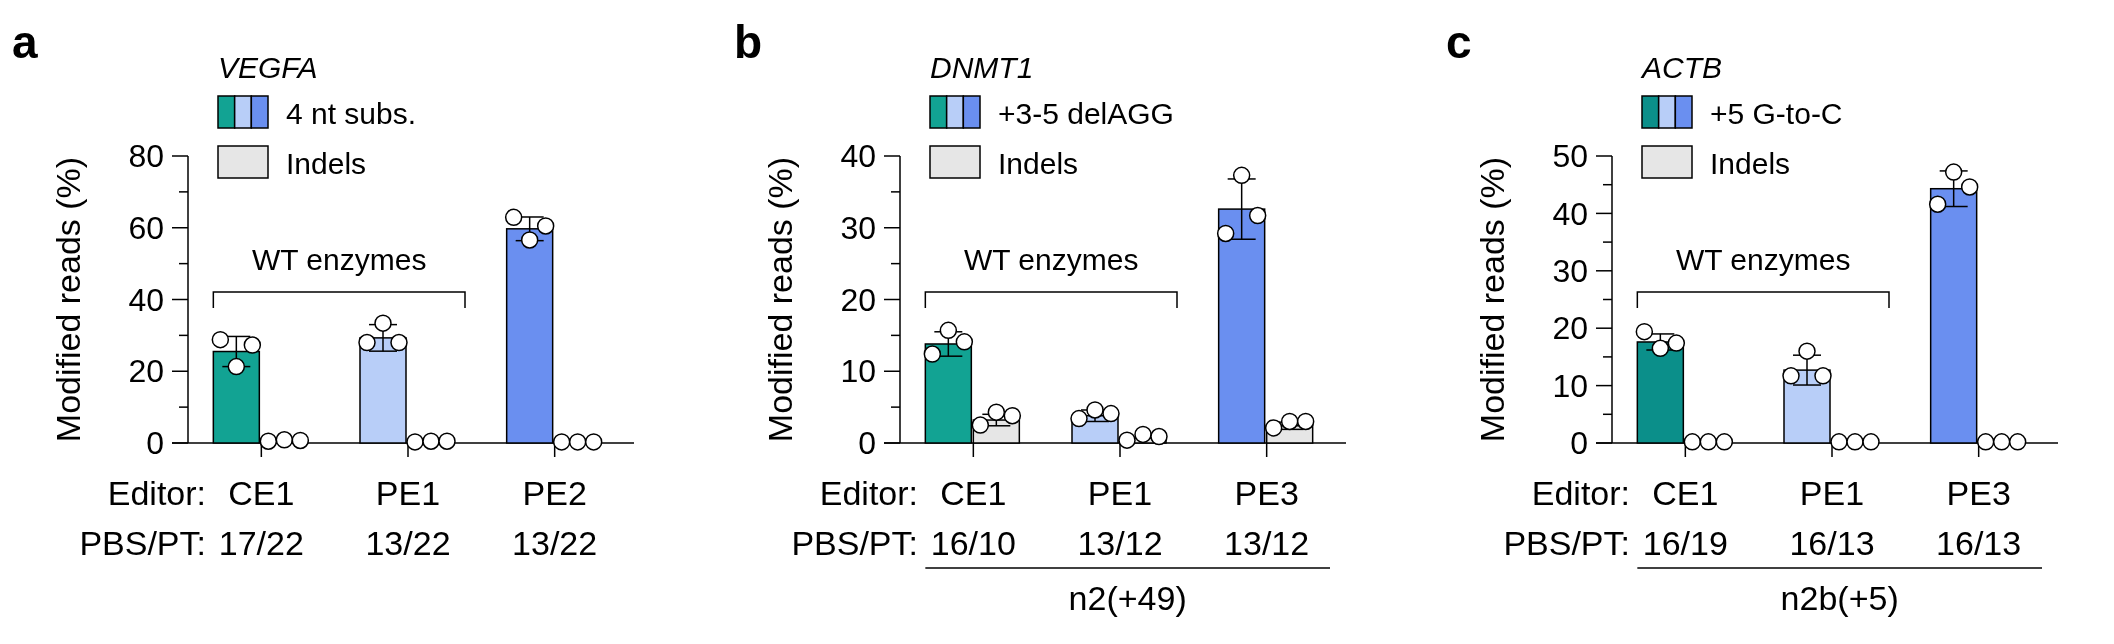  Describe the element at coordinates (1267, 518) in the screenshot. I see `x-tick-label: PE3 13/12` at that location.